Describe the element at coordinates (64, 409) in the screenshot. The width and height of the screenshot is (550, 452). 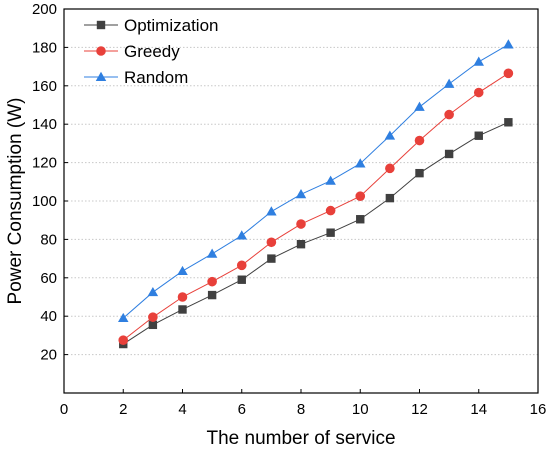
I see `x-tick-label: 0` at that location.